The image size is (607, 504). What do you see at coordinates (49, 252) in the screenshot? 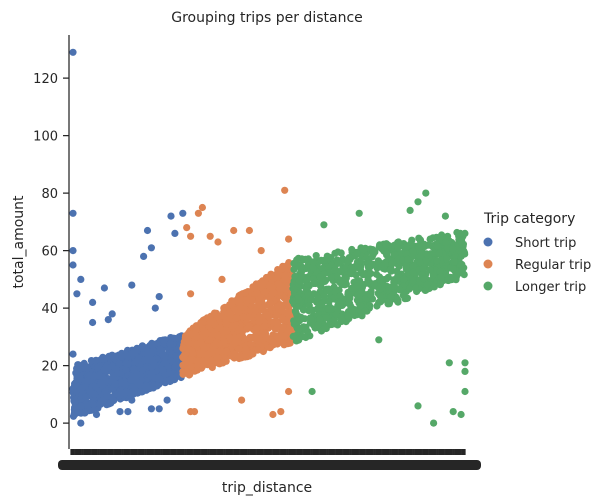
I see `y-tick-label: 60` at bounding box center [49, 252].